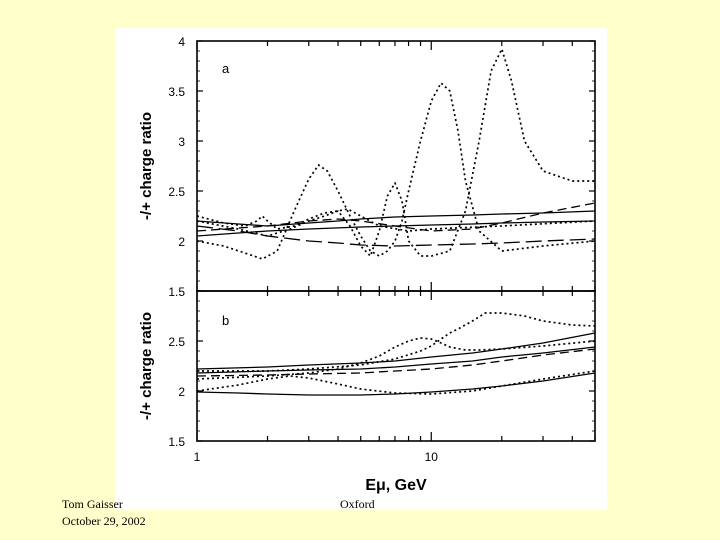 The width and height of the screenshot is (720, 540). I want to click on panel-b-xlabel: Eμ, GeV, so click(396, 485).